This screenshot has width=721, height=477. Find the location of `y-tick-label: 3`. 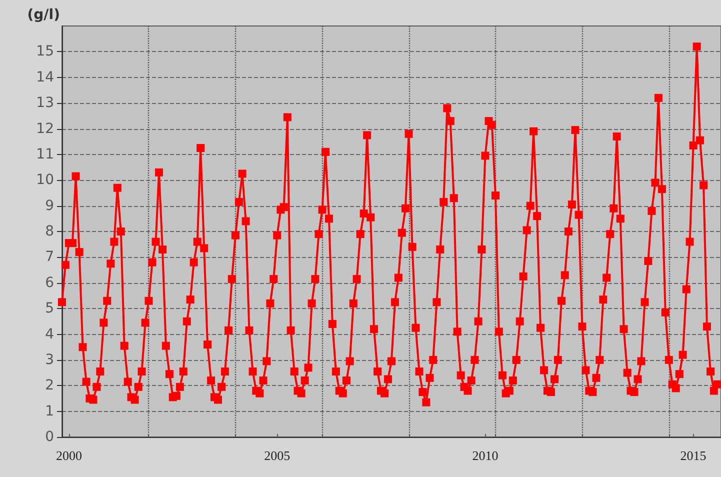

y-tick-label: 3 is located at coordinates (49, 360).